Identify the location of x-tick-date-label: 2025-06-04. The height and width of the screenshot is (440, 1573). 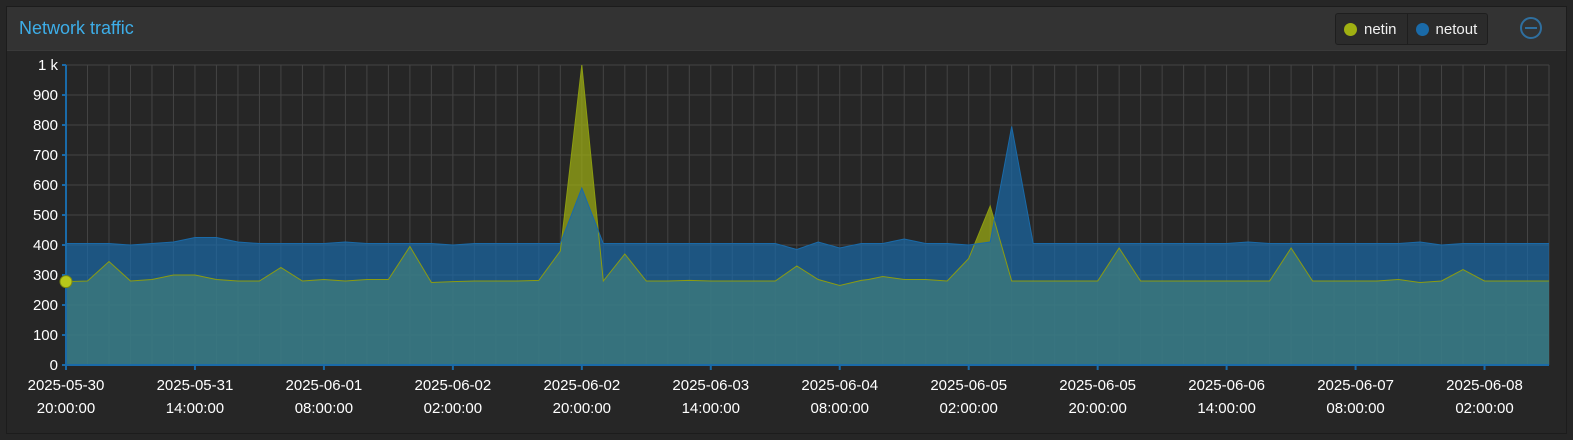
(839, 385).